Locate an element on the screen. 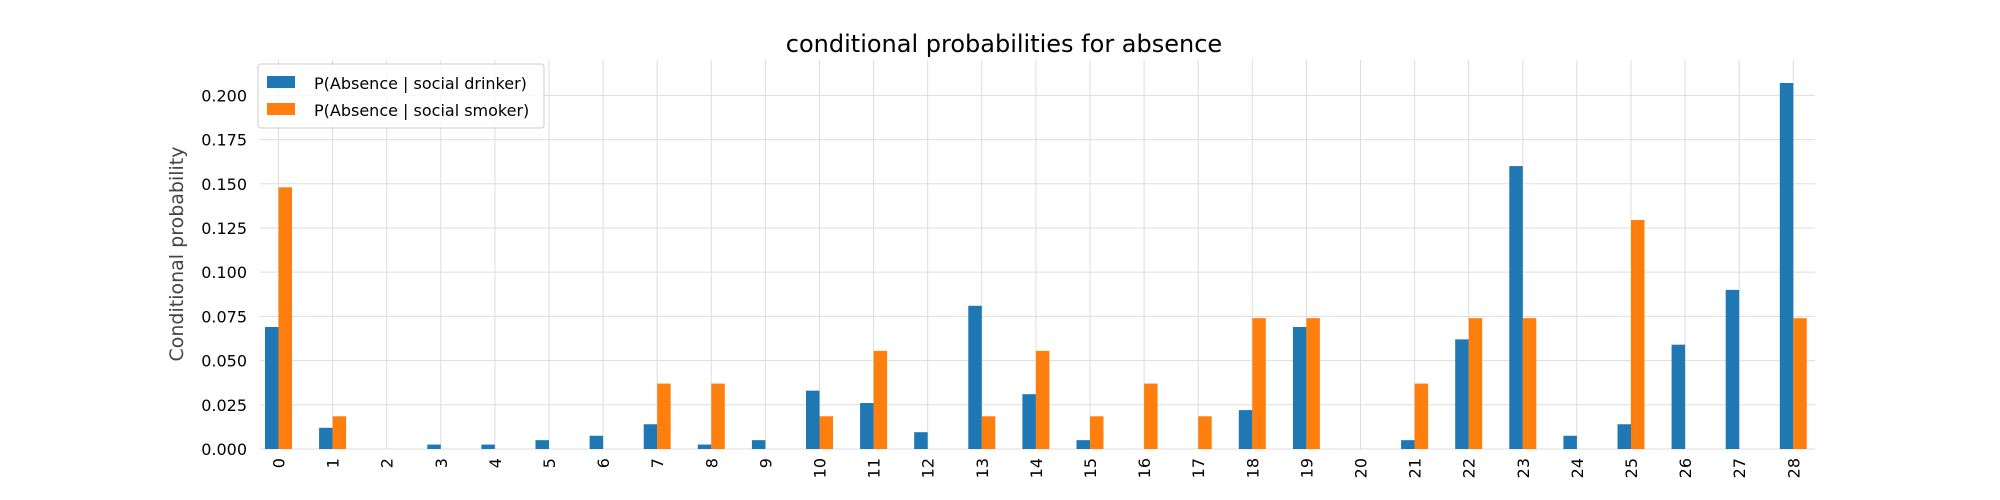 This screenshot has height=500, width=2000. x-tick-label: 23 is located at coordinates (1523, 468).